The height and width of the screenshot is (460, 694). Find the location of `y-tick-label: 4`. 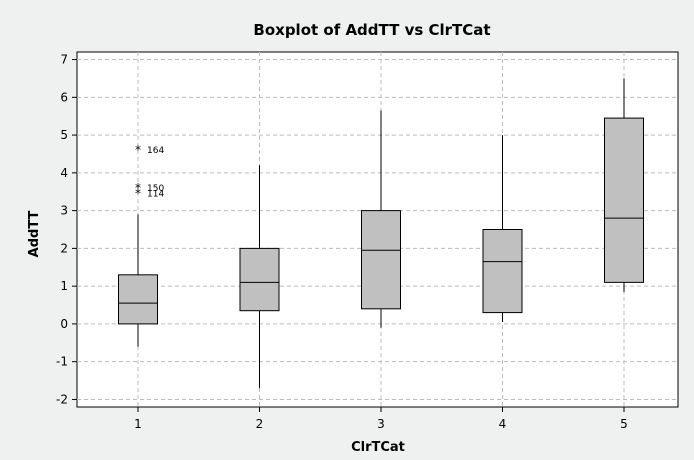

y-tick-label: 4 is located at coordinates (64, 173).